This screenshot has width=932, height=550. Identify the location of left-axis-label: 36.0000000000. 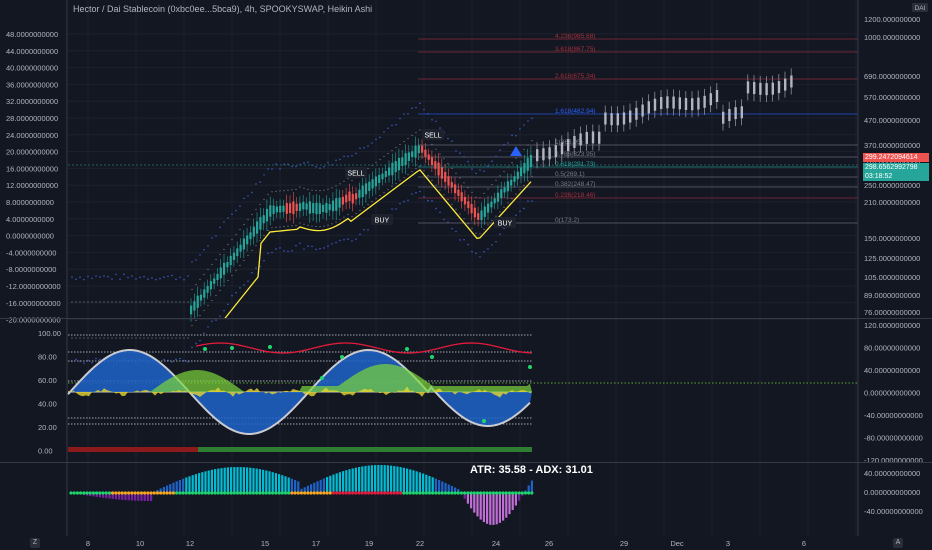
(32, 84).